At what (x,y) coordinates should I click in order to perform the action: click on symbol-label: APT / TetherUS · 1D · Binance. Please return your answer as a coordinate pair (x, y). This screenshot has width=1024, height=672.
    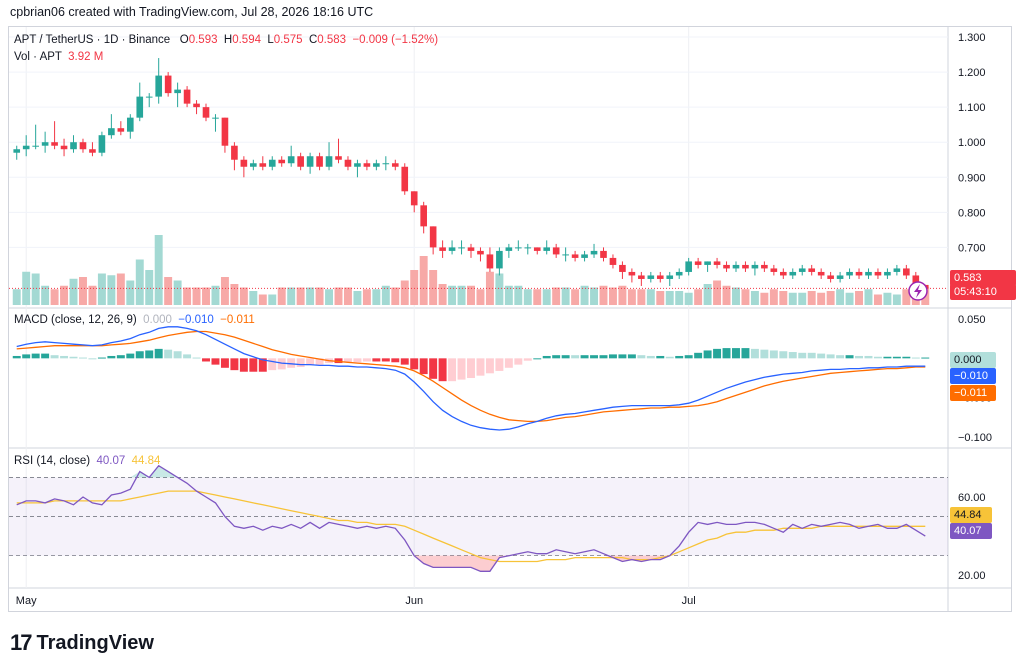
    Looking at the image, I should click on (92, 40).